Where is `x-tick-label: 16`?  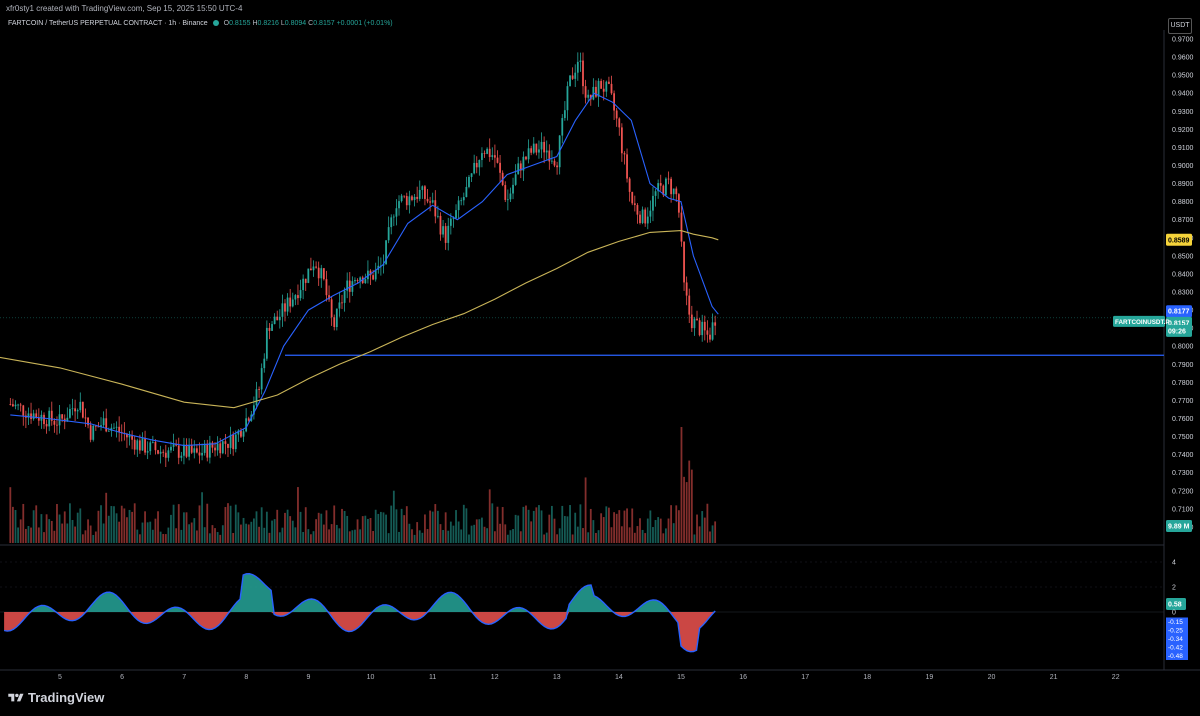 x-tick-label: 16 is located at coordinates (743, 677).